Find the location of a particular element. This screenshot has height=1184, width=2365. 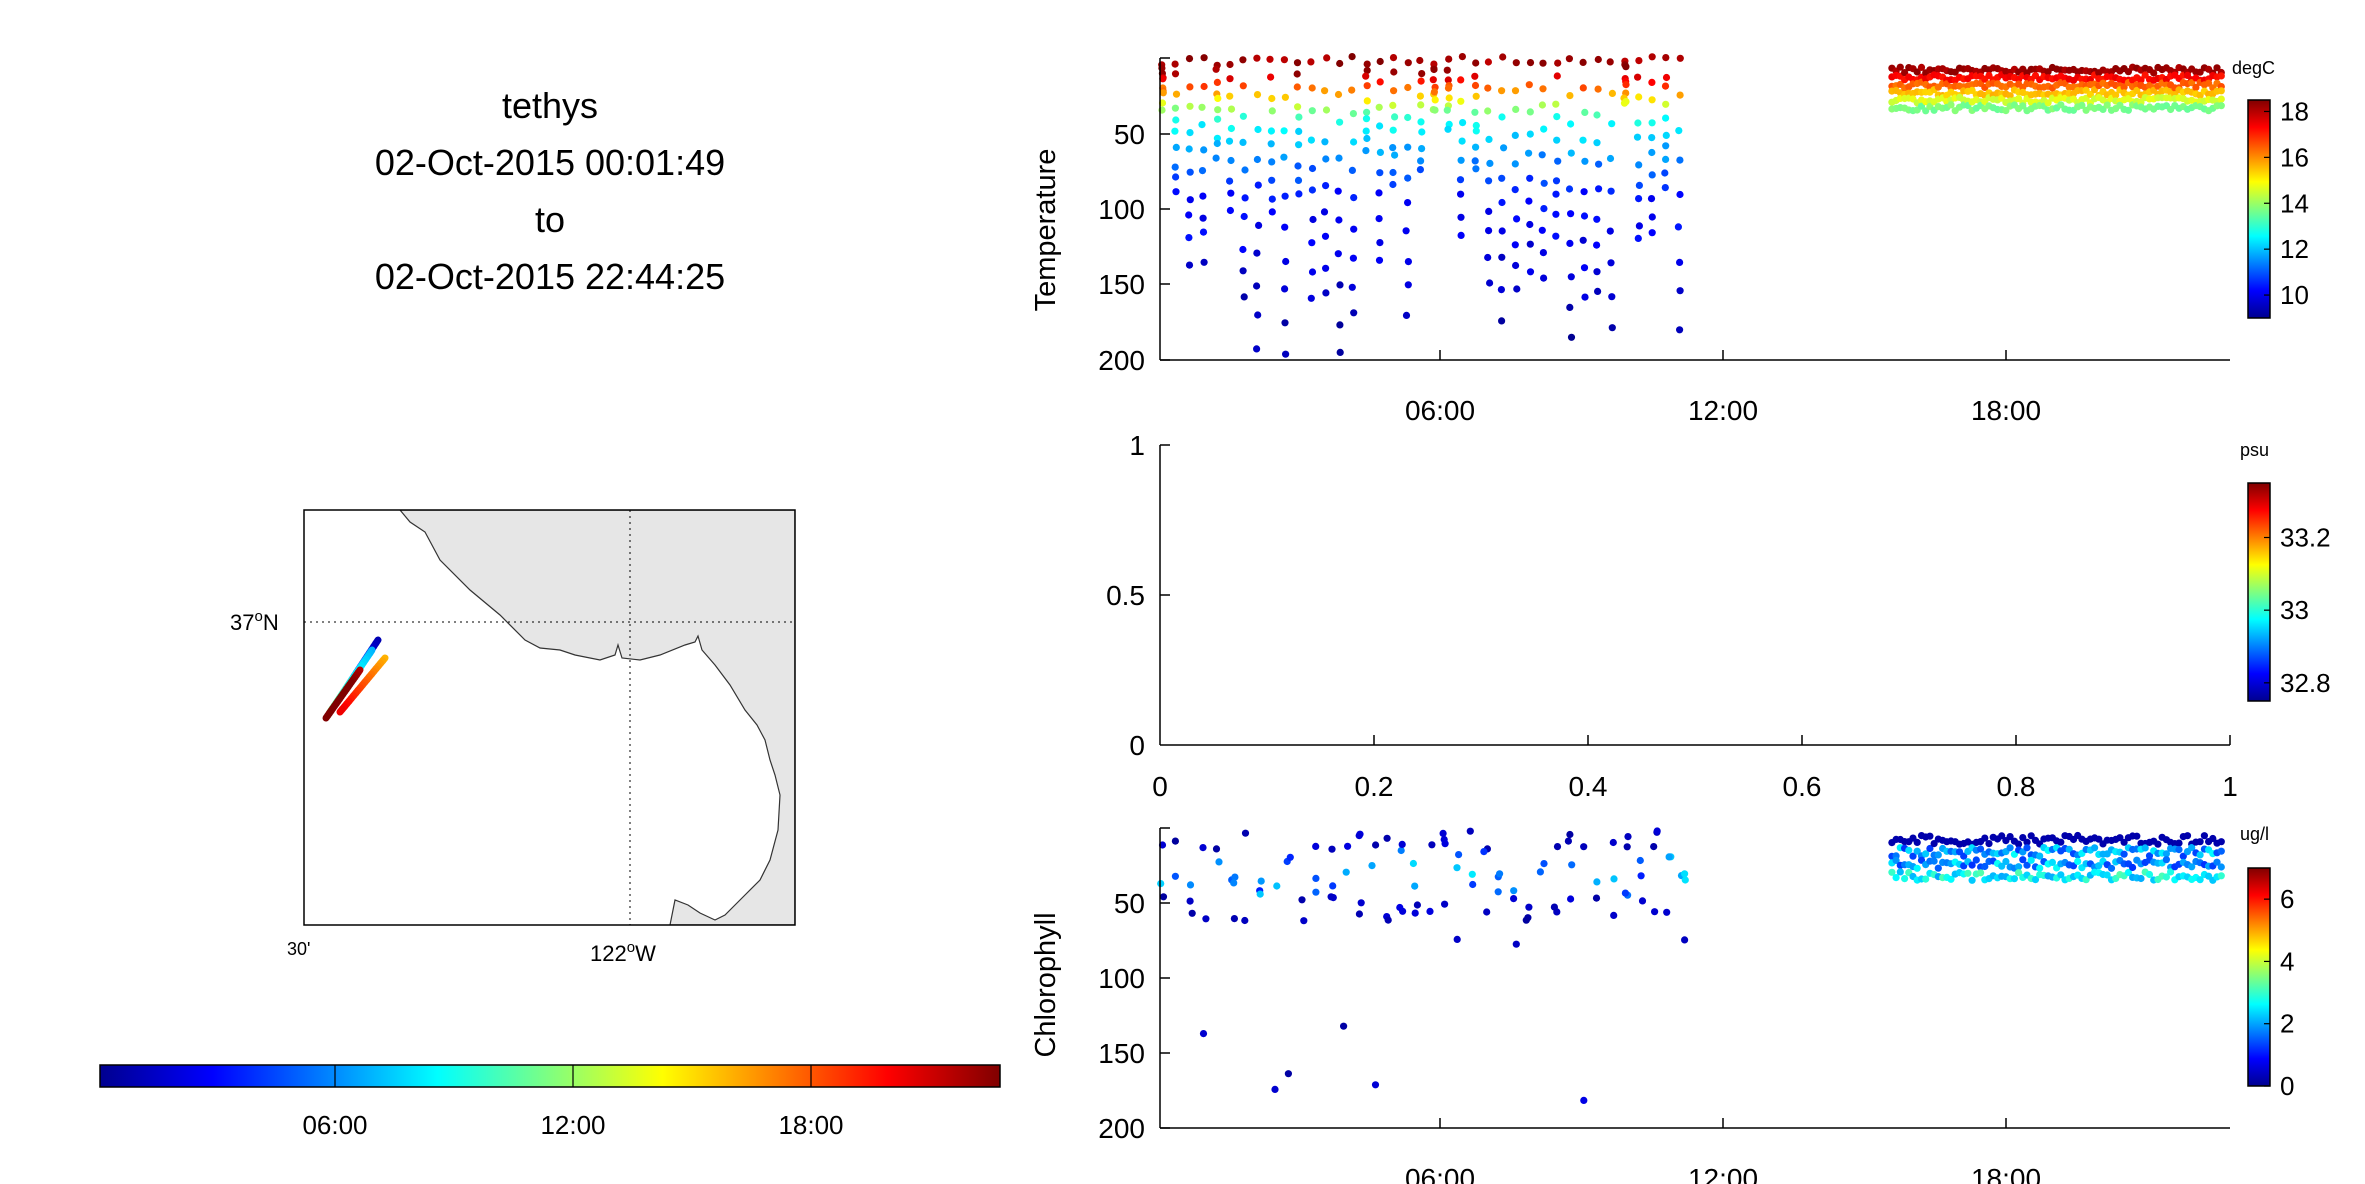

colorbar-tick-label: 0 is located at coordinates (2287, 1086).